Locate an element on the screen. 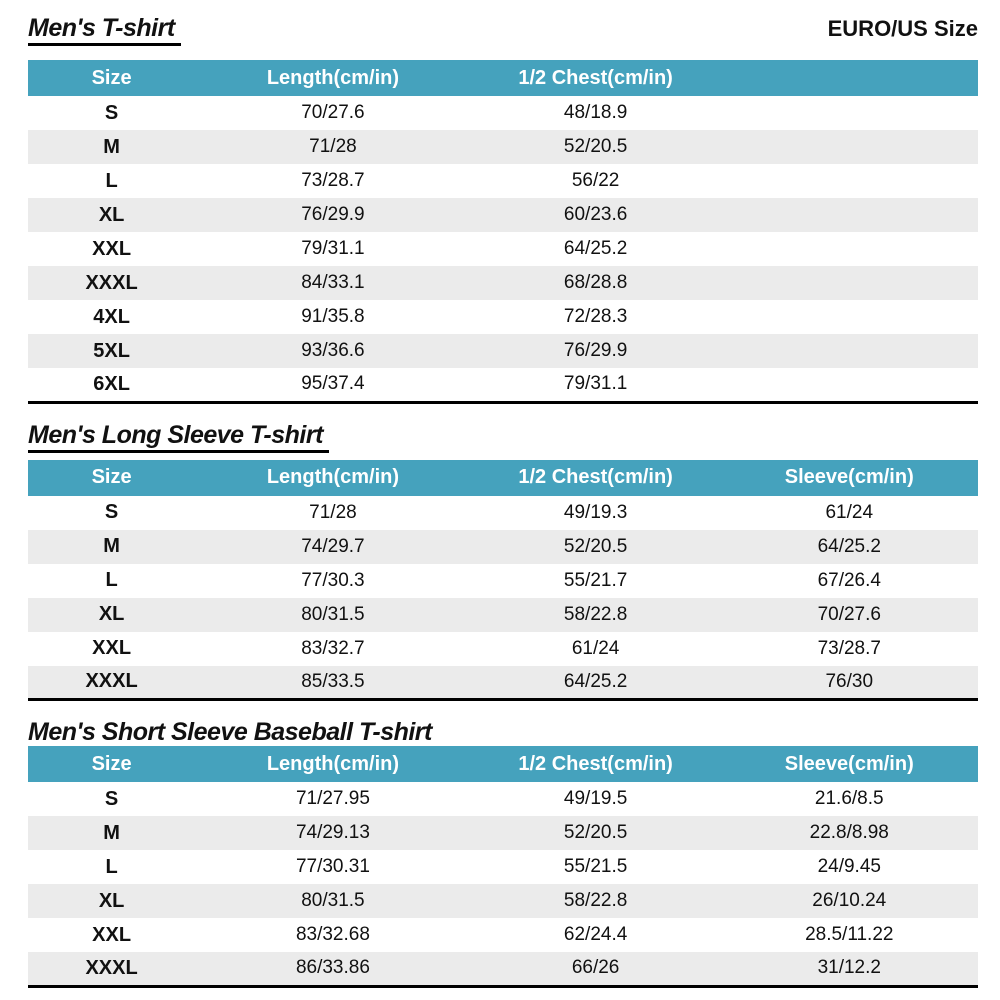 This screenshot has width=1000, height=1000. measurement-cell: 86/33.86 is located at coordinates (332, 968).